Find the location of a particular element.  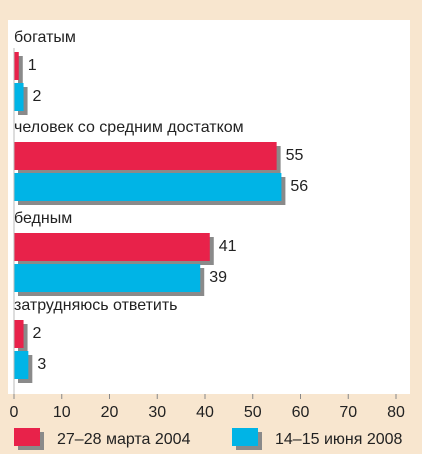

x-tick-label: 50 is located at coordinates (253, 412).